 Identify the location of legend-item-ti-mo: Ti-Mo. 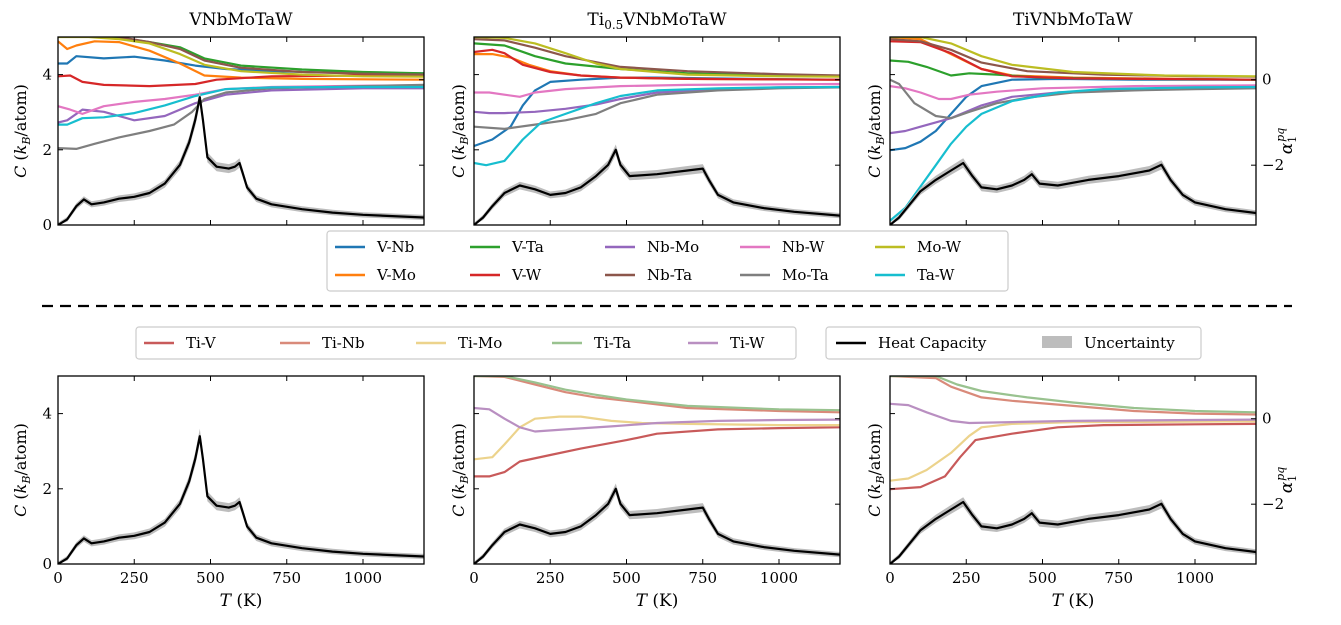
(459, 343).